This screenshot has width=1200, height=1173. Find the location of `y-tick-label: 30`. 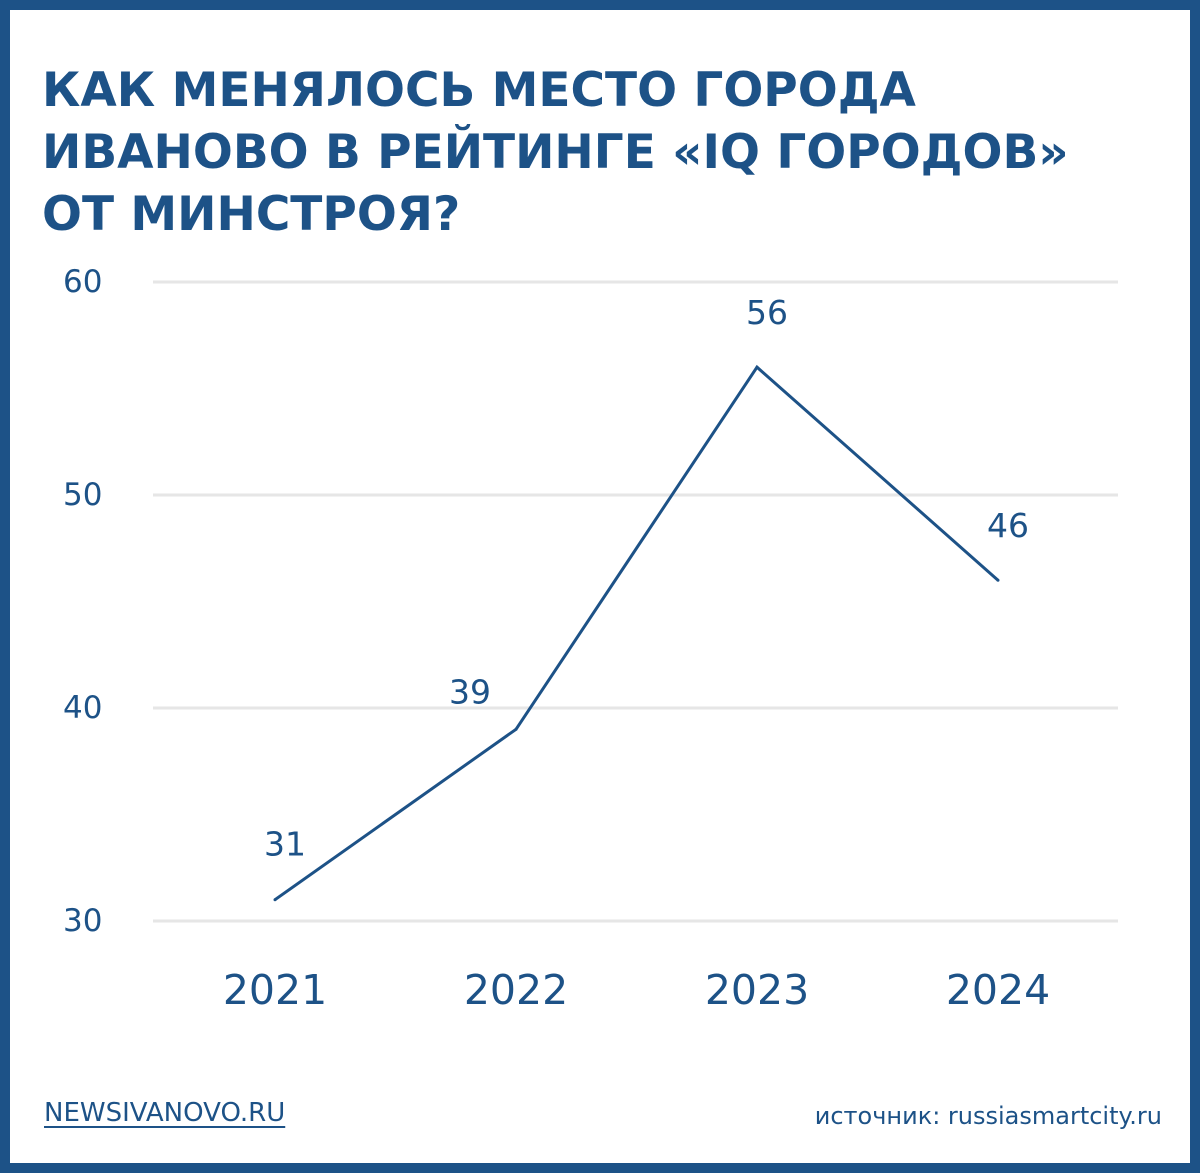

y-tick-label: 30 is located at coordinates (82, 921).